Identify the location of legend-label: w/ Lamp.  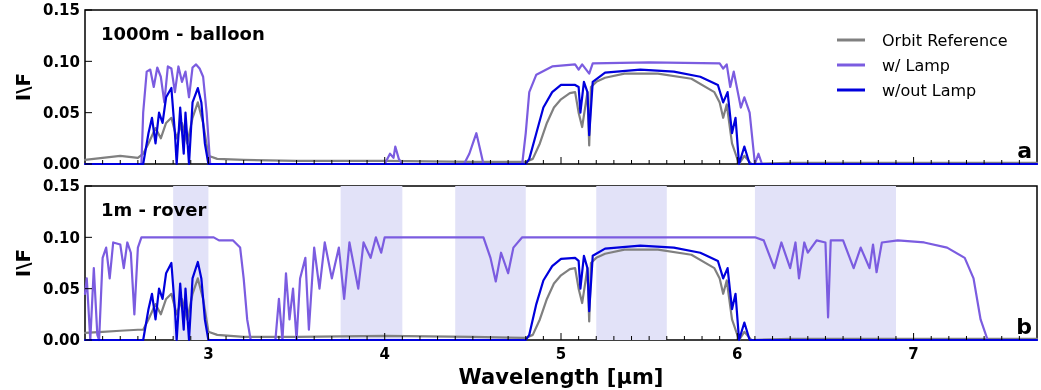
(916, 65).